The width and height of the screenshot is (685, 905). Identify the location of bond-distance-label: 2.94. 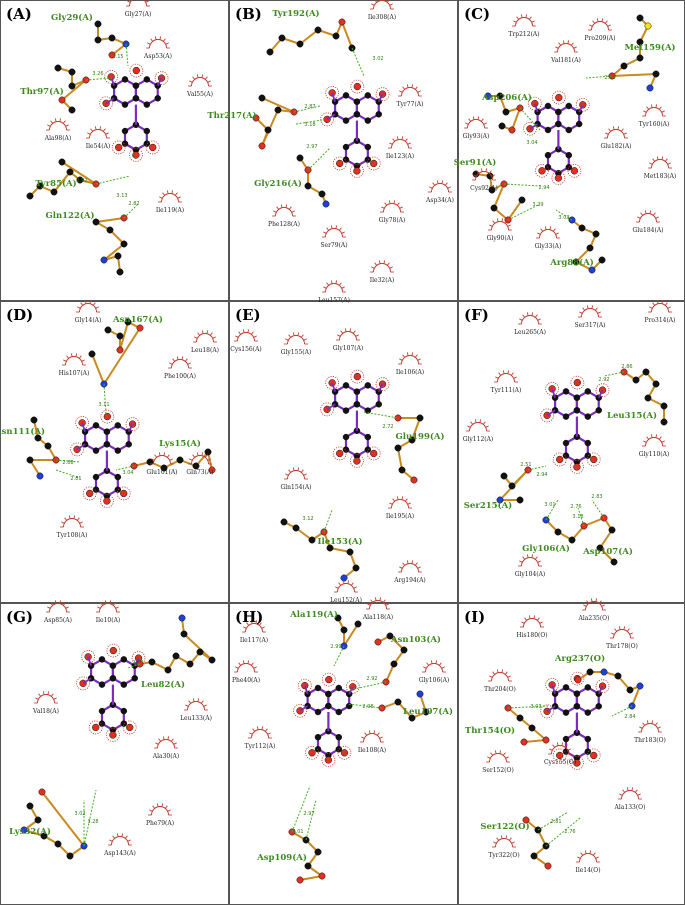
(543, 188).